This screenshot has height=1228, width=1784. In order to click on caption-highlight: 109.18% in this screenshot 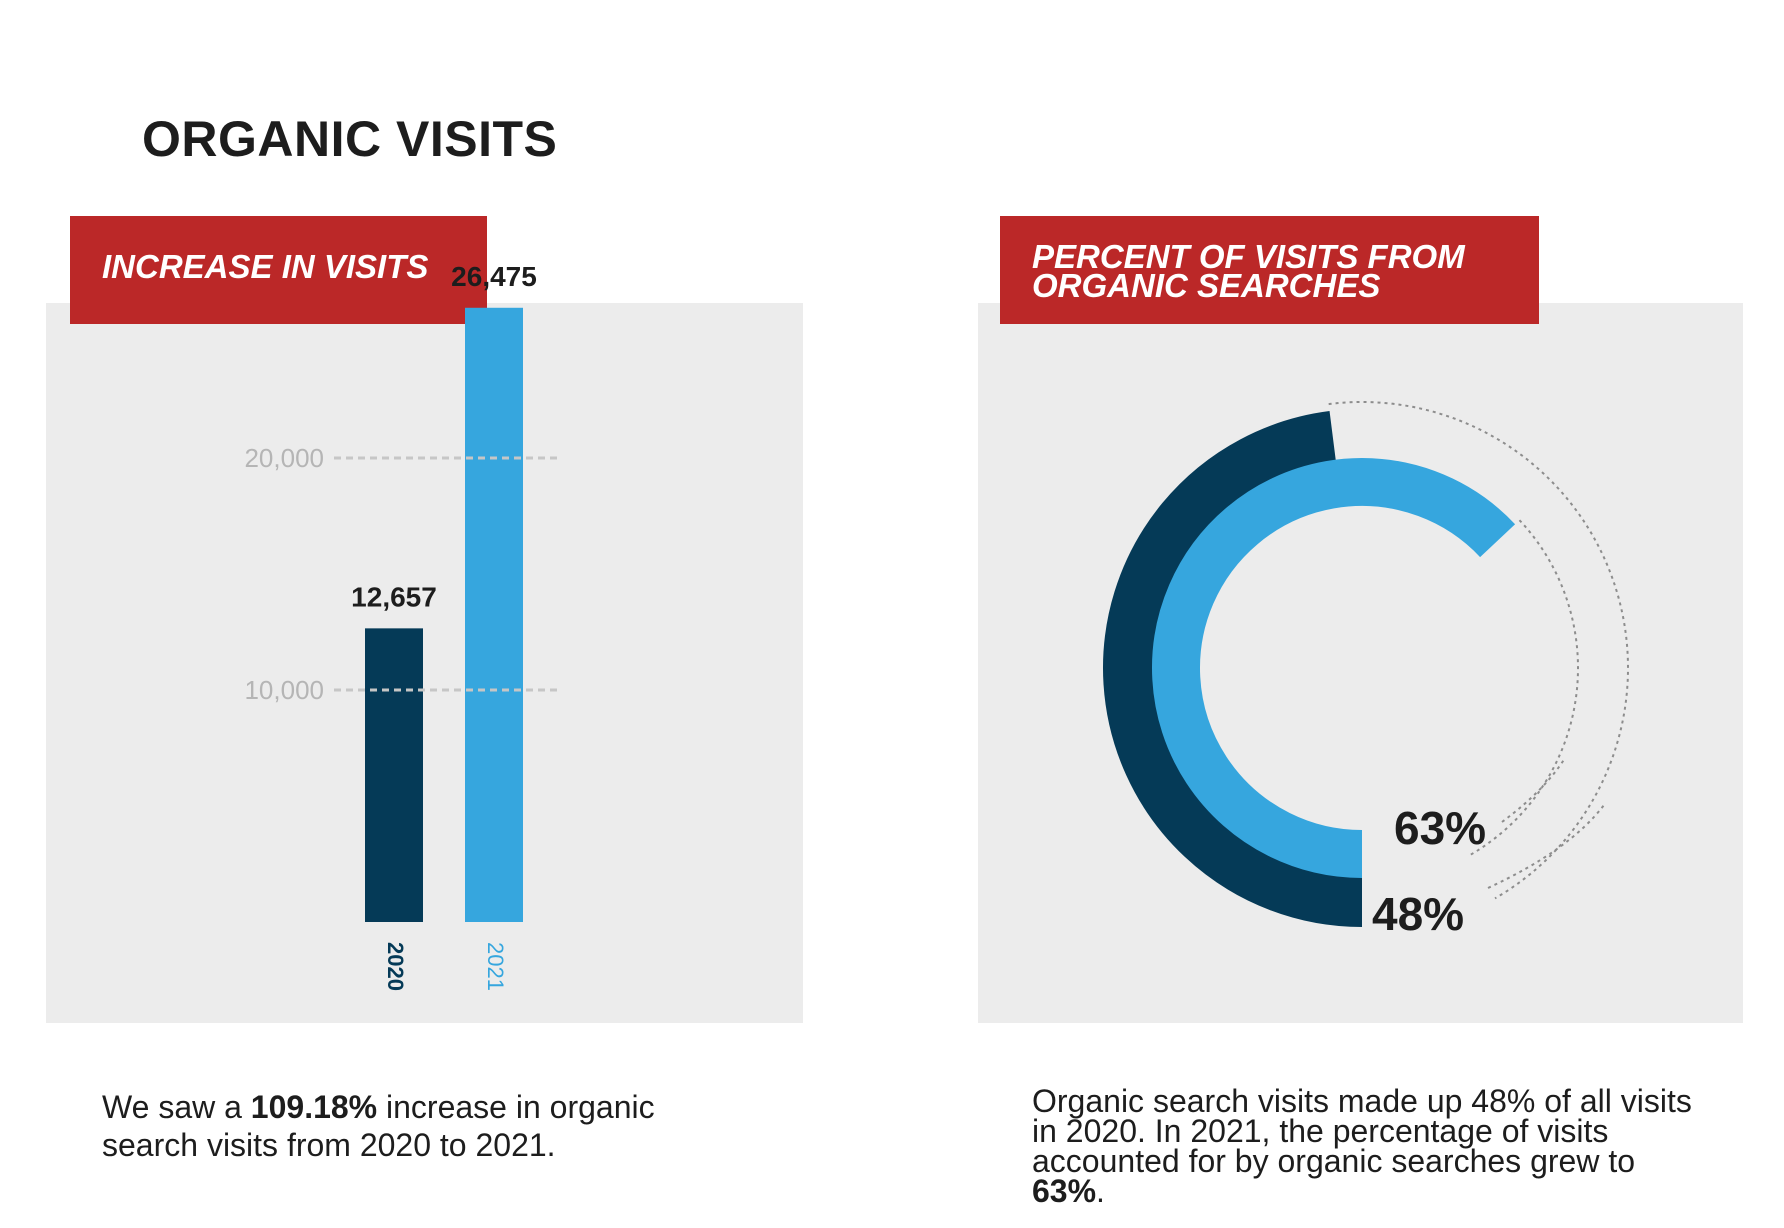, I will do `click(314, 1107)`.